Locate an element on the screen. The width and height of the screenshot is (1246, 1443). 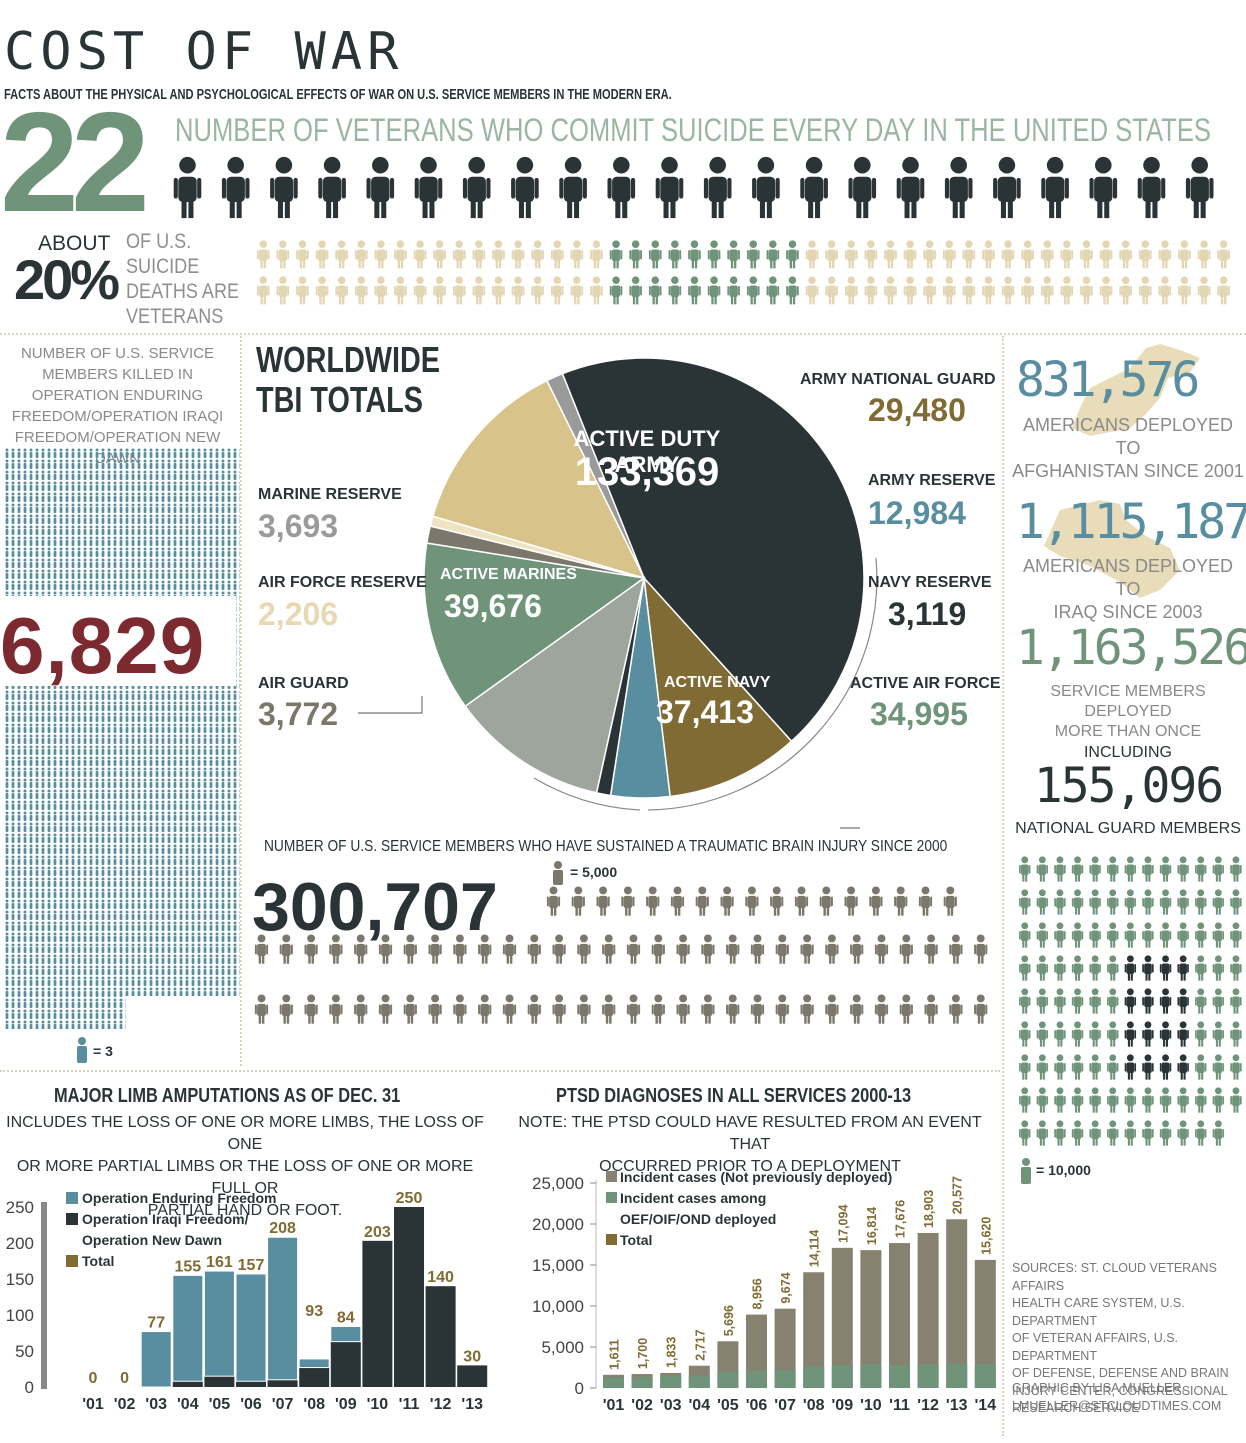
legend-label: Total is located at coordinates (636, 1240).